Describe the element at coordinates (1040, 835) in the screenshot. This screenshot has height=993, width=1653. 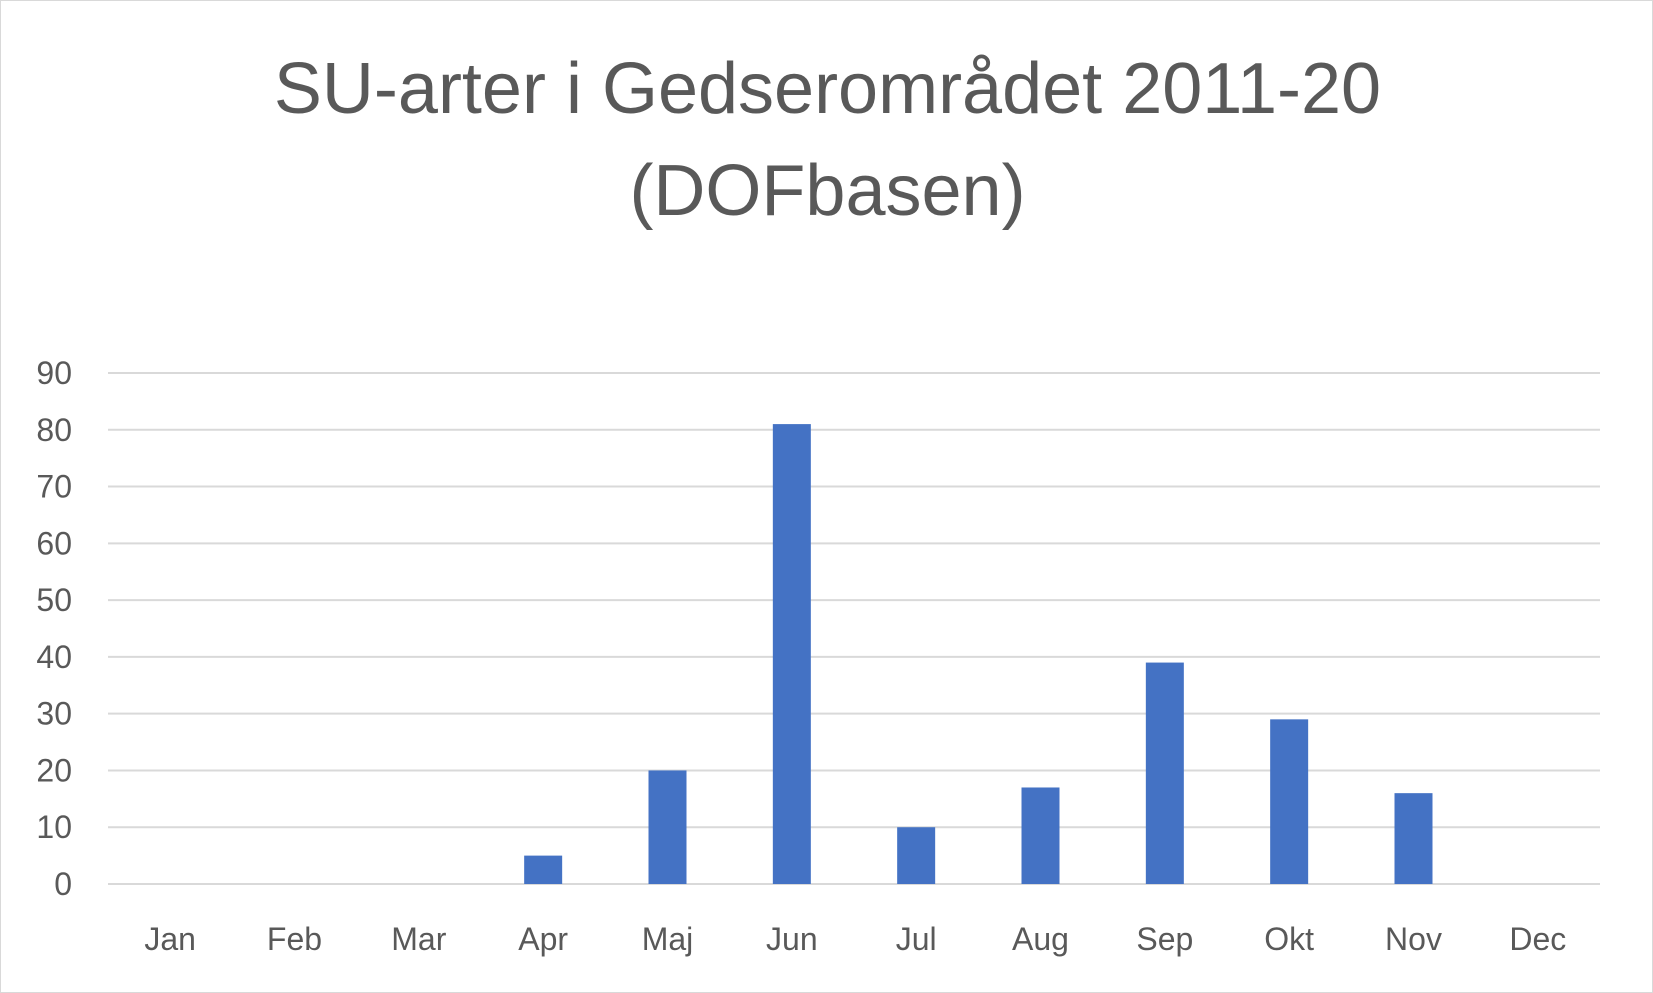
I see `bar-aug` at that location.